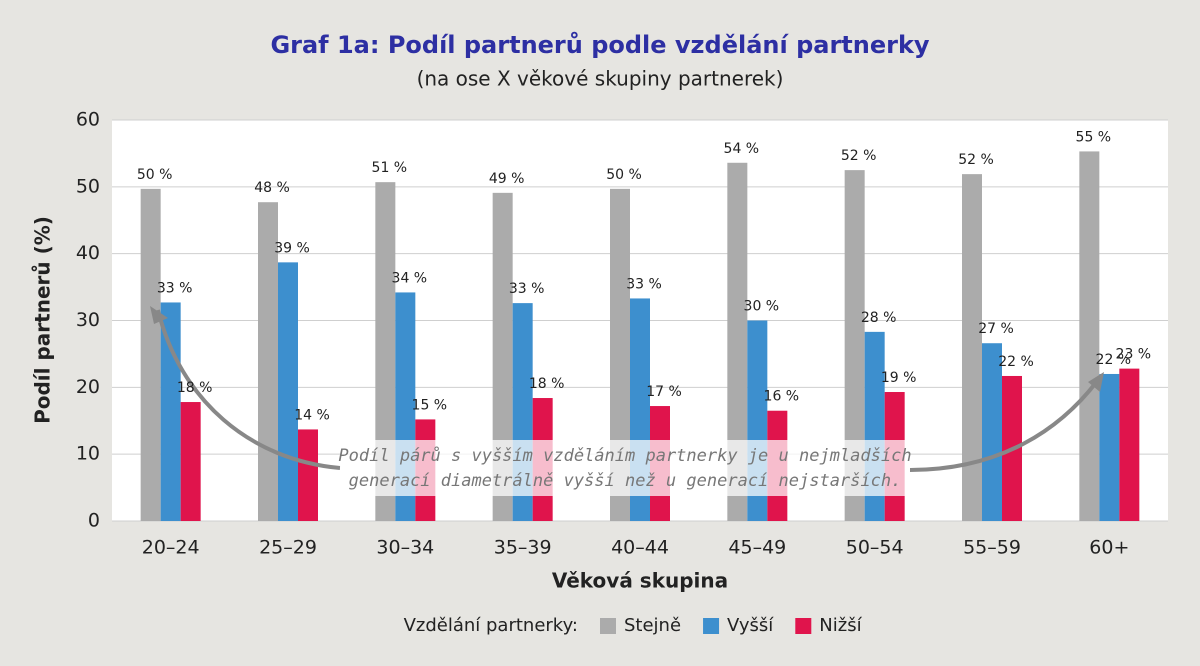  What do you see at coordinates (879, 318) in the screenshot?
I see `value-label: 28 %` at bounding box center [879, 318].